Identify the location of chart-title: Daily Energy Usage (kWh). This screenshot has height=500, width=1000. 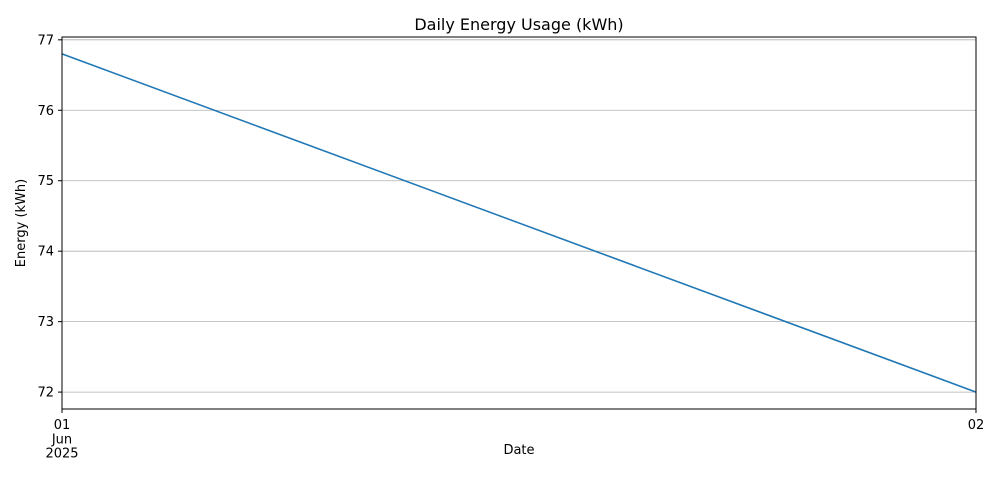
(518, 24).